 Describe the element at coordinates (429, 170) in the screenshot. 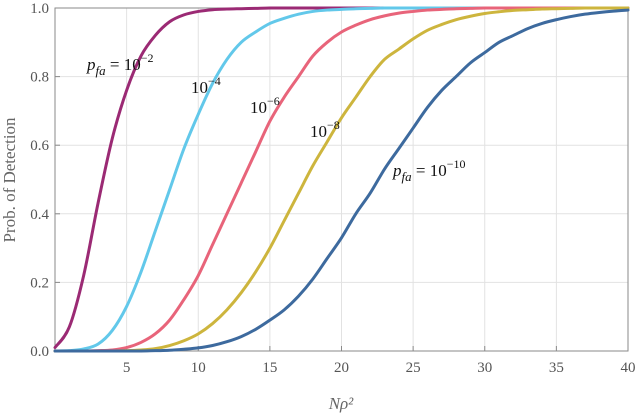

I see `annotation-pfa-1e-10: pfa = 10−10` at that location.